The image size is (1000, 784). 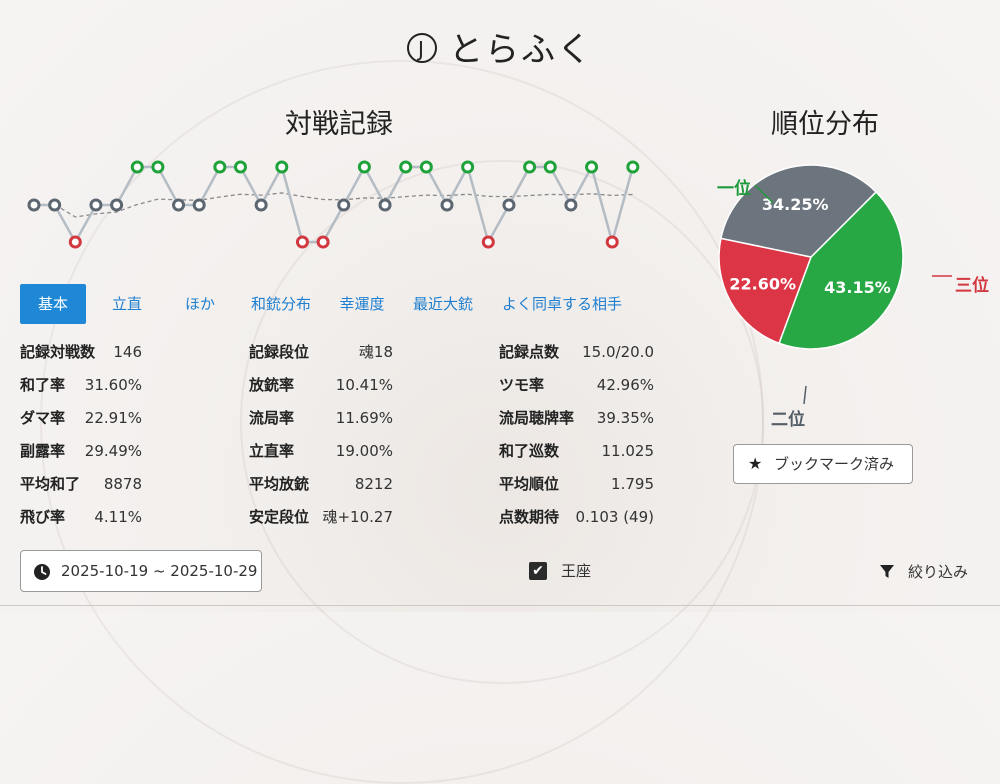 I want to click on pie-slice-label: 34.25%, so click(x=795, y=204).